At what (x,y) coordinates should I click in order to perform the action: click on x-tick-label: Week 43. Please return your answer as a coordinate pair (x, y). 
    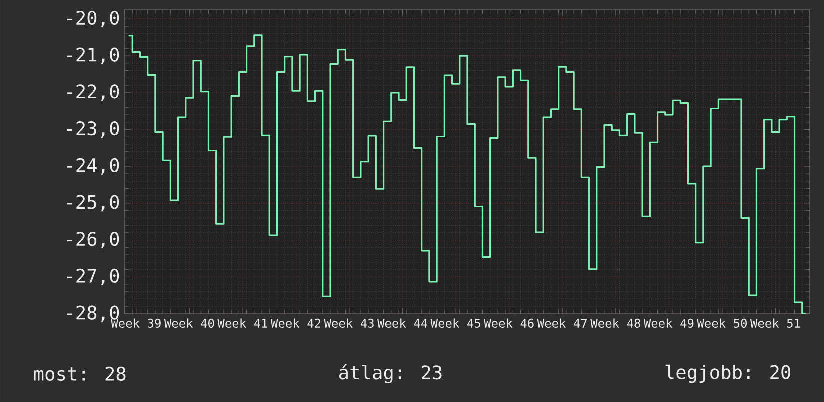
    Looking at the image, I should click on (349, 323).